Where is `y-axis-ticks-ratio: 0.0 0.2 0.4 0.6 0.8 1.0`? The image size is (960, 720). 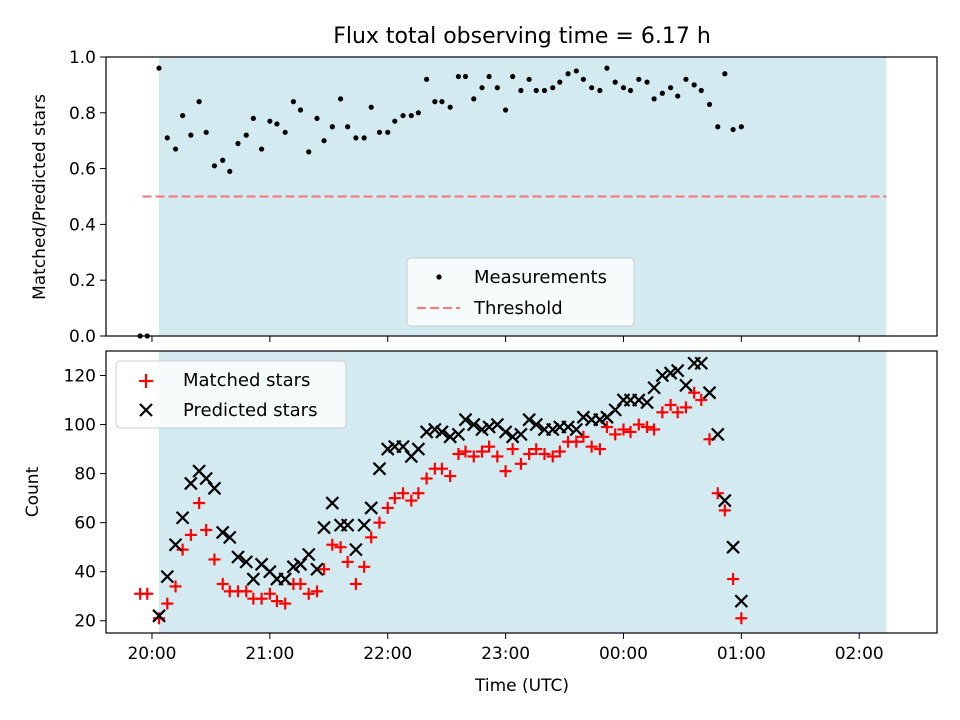
y-axis-ticks-ratio: 0.0 0.2 0.4 0.6 0.8 1.0 is located at coordinates (87, 197).